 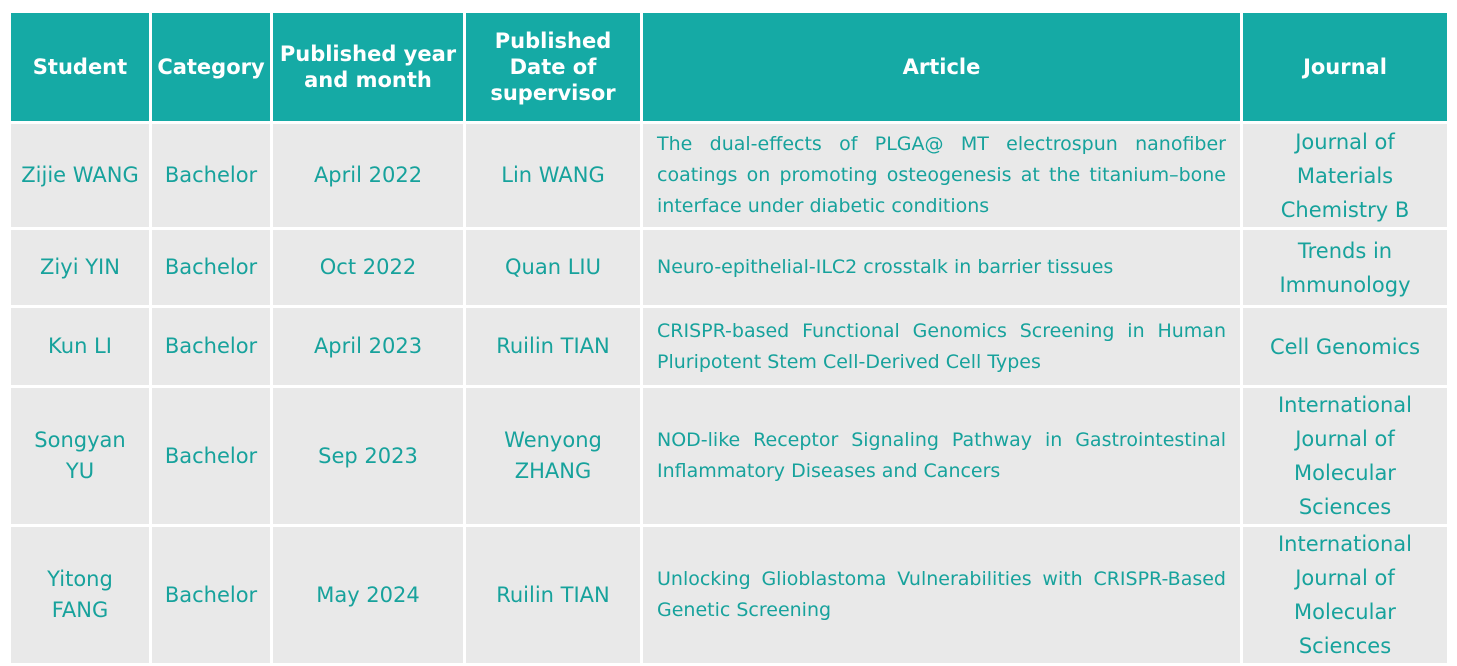 I want to click on header-cell: Student, so click(x=80, y=67).